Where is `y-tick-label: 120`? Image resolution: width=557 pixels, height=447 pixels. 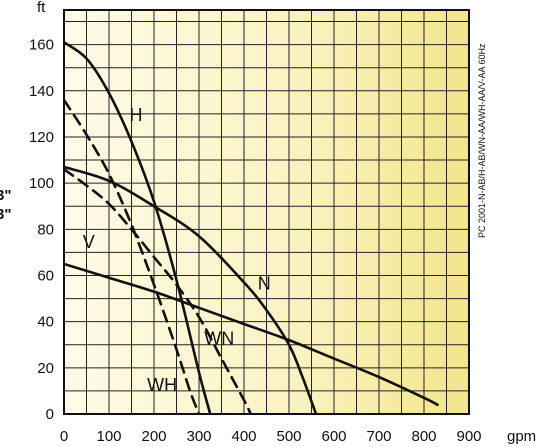 y-tick-label: 120 is located at coordinates (41, 137).